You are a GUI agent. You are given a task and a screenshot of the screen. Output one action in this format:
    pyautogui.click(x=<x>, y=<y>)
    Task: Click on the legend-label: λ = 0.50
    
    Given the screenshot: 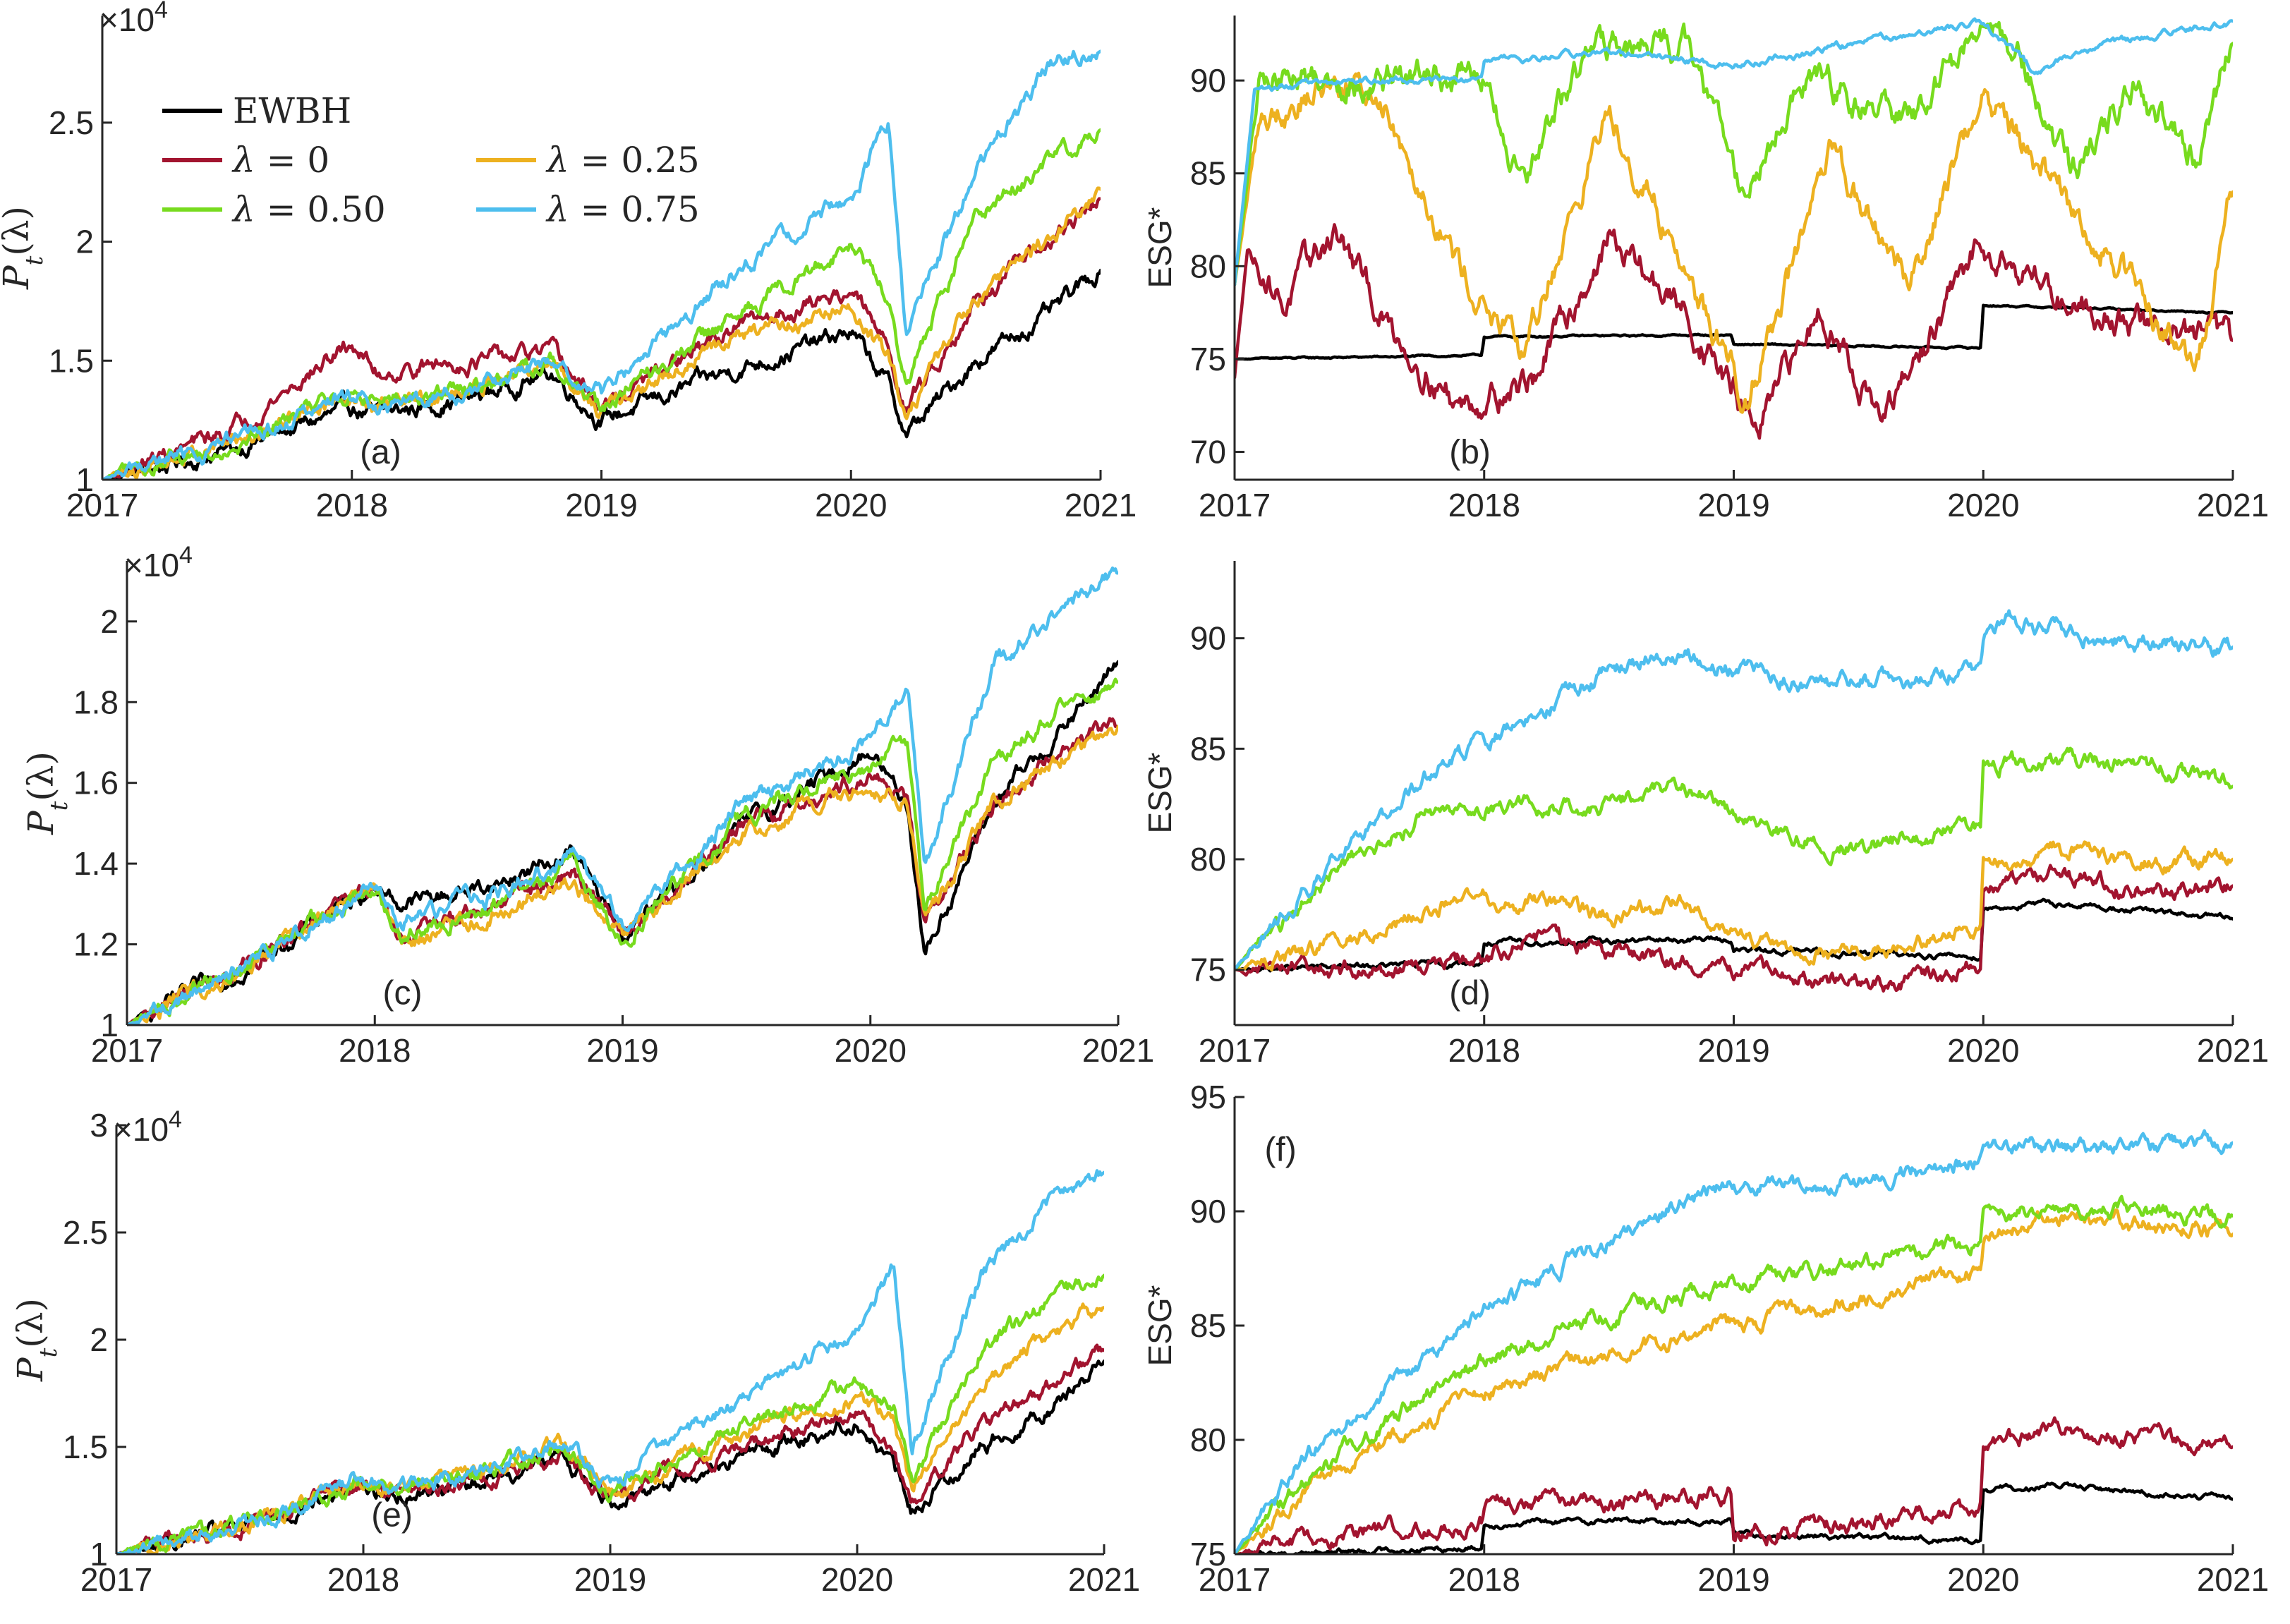 What is the action you would take?
    pyautogui.click(x=308, y=209)
    